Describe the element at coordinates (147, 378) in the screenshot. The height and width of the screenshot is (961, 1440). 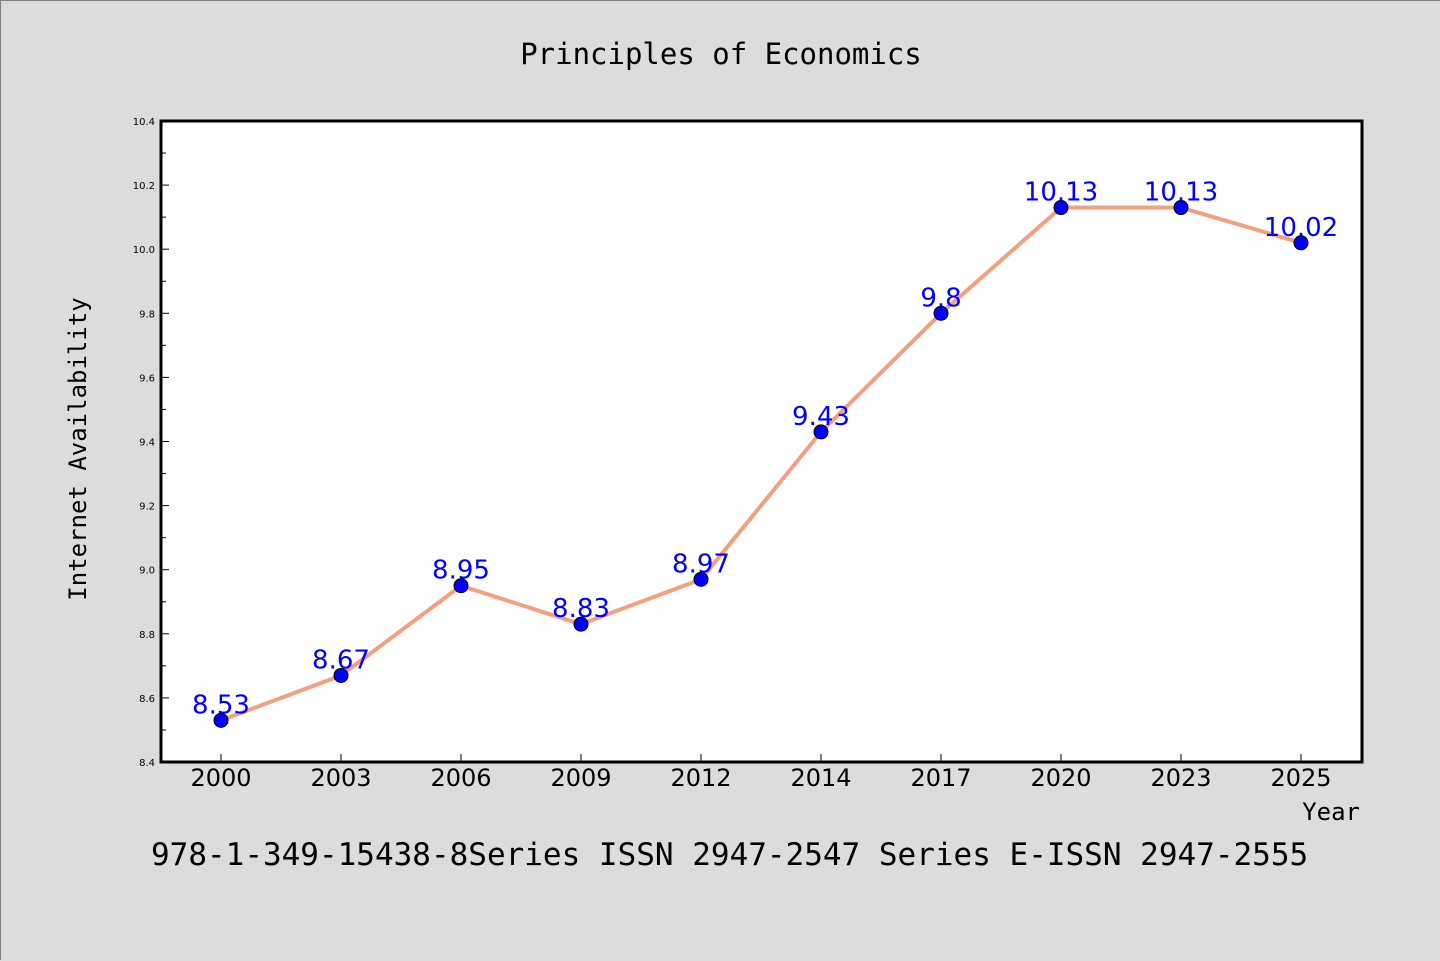
I see `y-tick-label: 9.6` at that location.